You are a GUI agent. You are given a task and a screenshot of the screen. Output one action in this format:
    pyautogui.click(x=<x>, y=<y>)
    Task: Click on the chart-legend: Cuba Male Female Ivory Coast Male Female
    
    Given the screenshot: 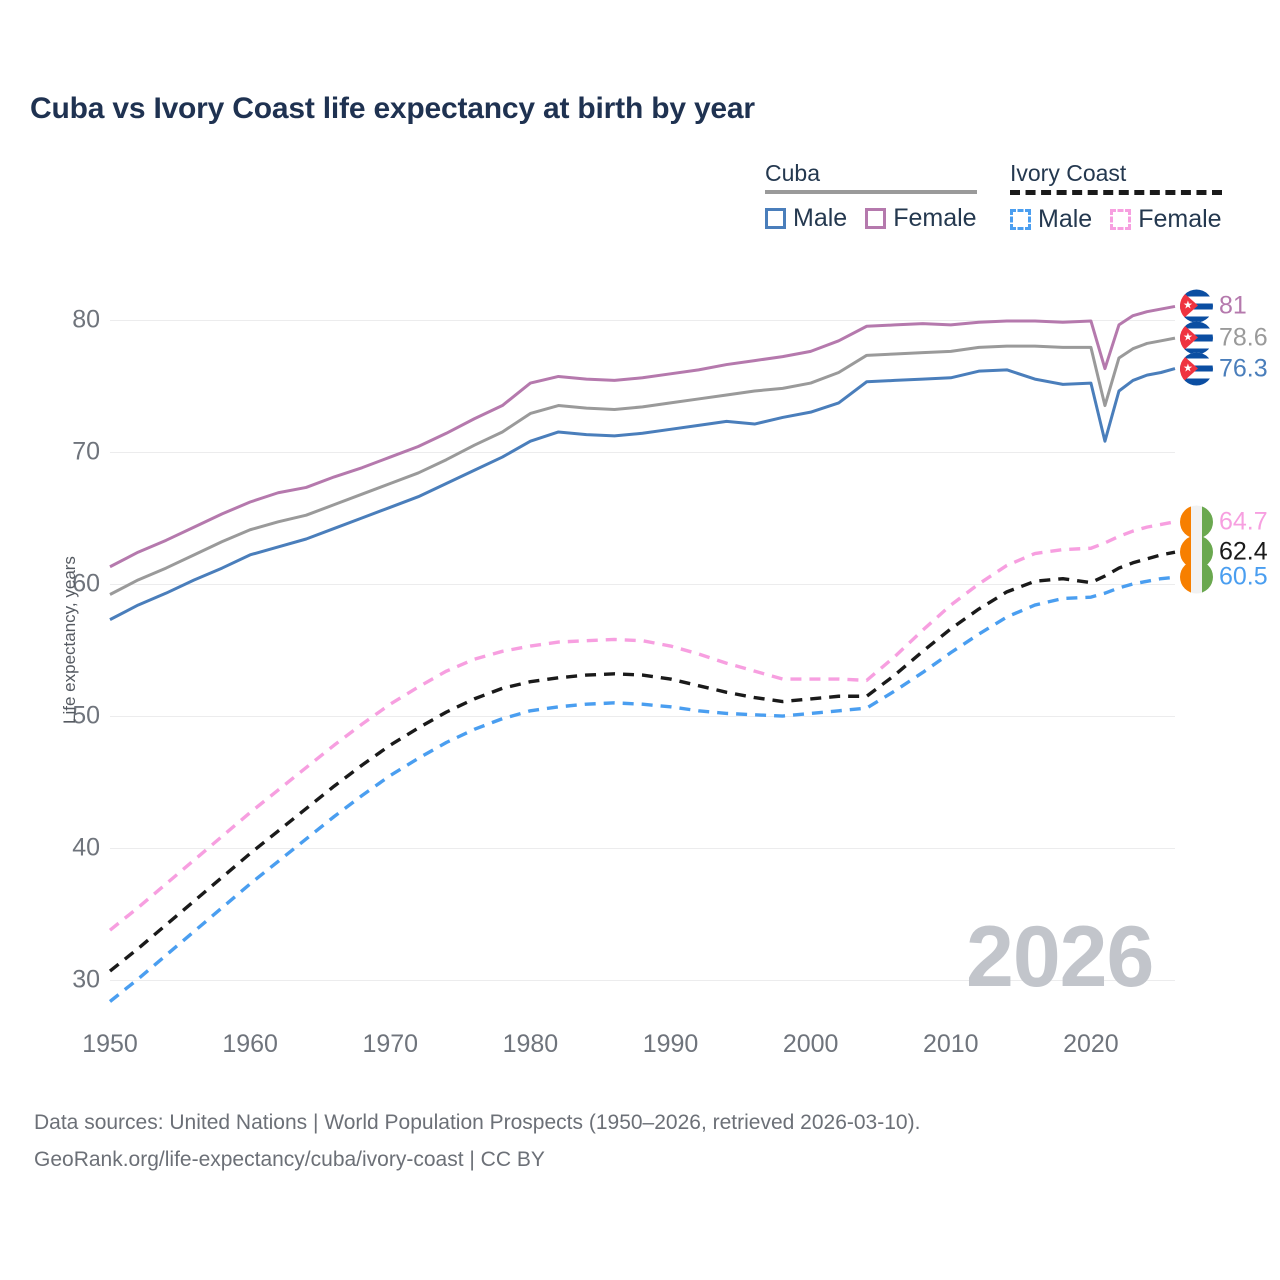 What is the action you would take?
    pyautogui.click(x=1005, y=200)
    